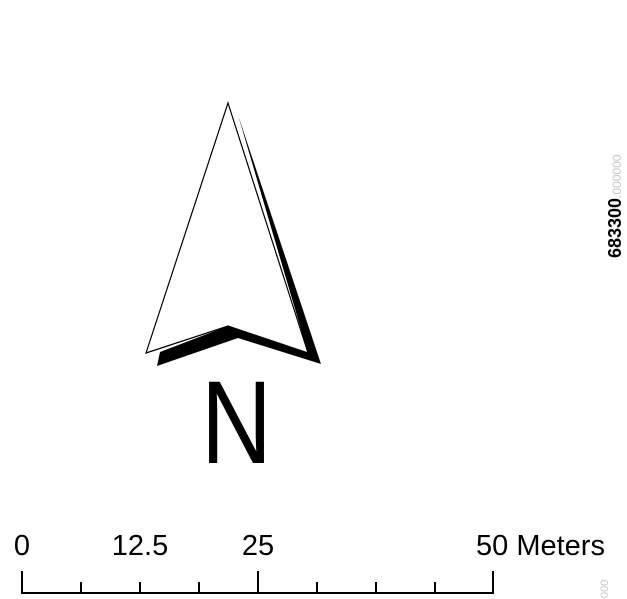  Describe the element at coordinates (617, 176) in the screenshot. I see `coordinate-decimals: .000000` at that location.